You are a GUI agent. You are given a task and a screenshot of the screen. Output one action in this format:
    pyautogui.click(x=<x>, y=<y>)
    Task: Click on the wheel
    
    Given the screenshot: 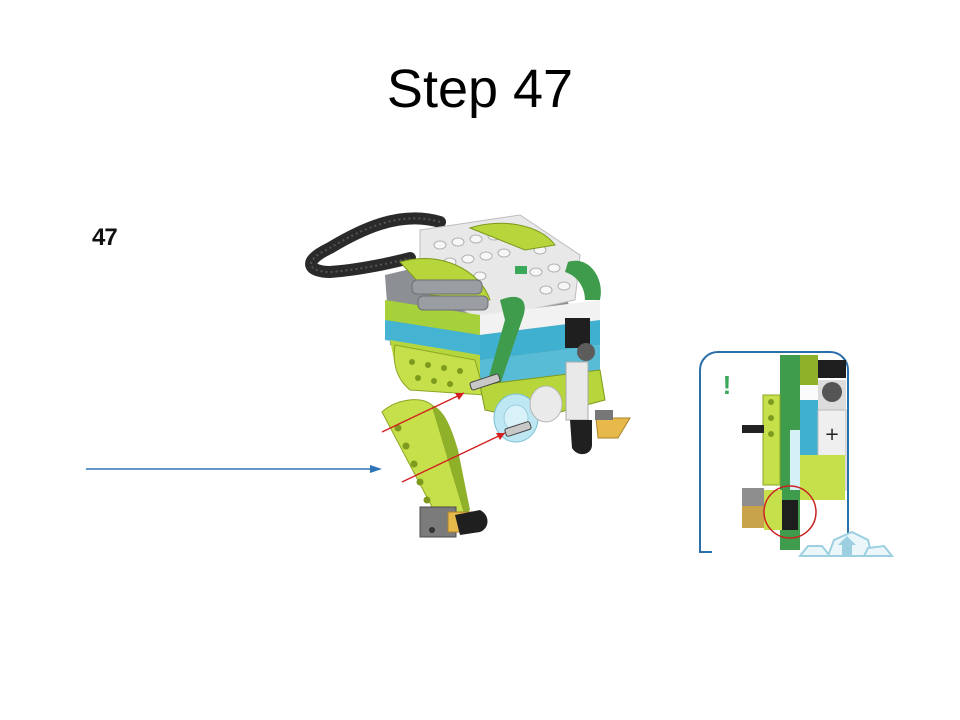 What is the action you would take?
    pyautogui.click(x=528, y=414)
    